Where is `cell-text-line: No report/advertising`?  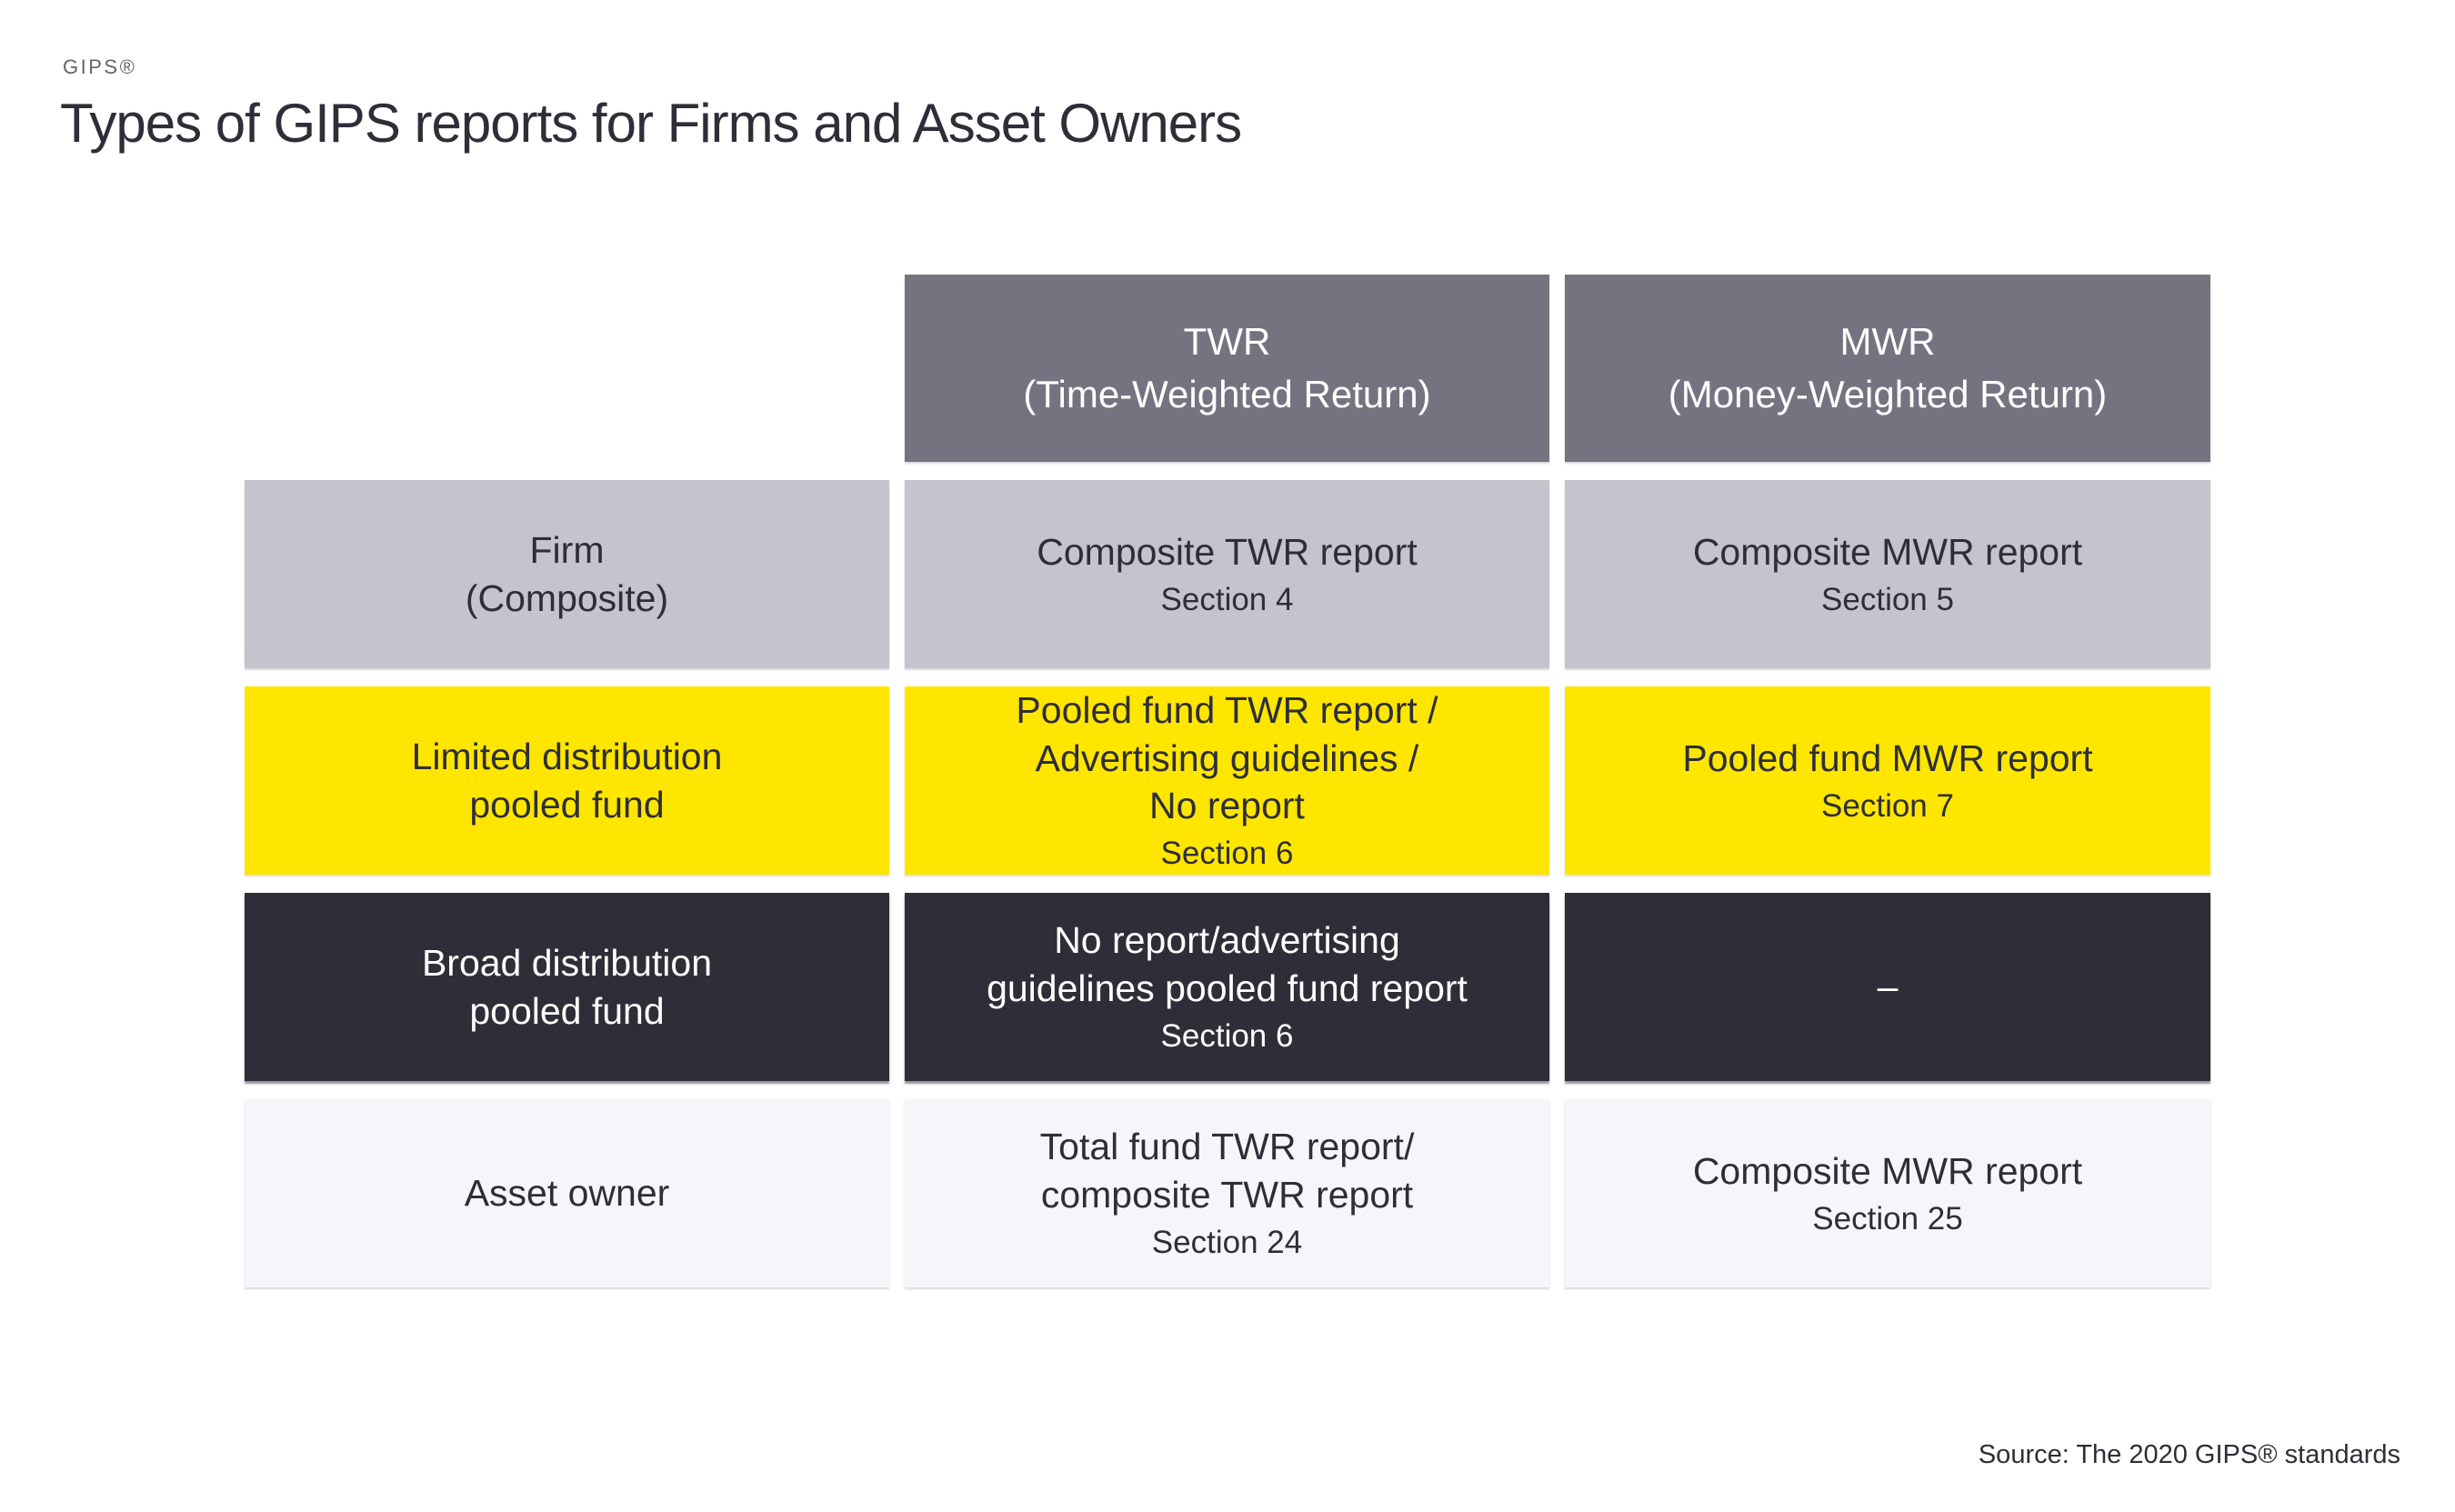
cell-text-line: No report/advertising is located at coordinates (1227, 940).